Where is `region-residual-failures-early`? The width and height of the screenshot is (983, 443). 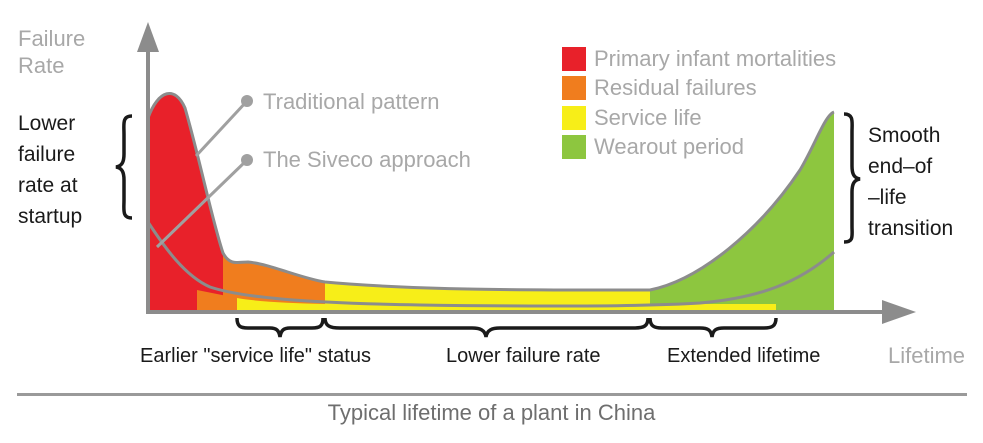
region-residual-failures-early is located at coordinates (274, 282).